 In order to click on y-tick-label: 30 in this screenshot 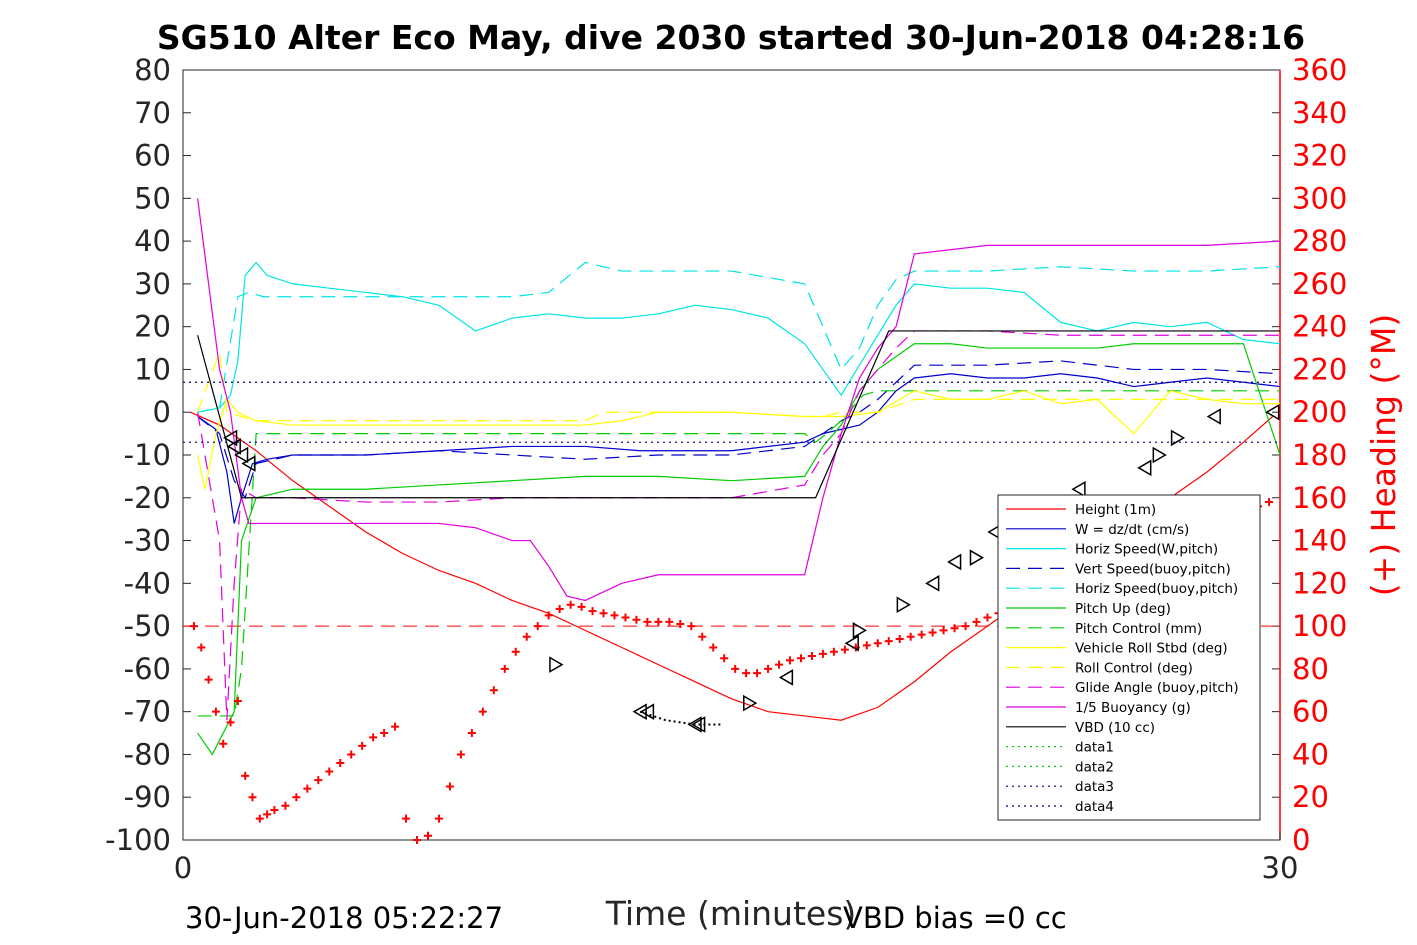, I will do `click(152, 284)`.